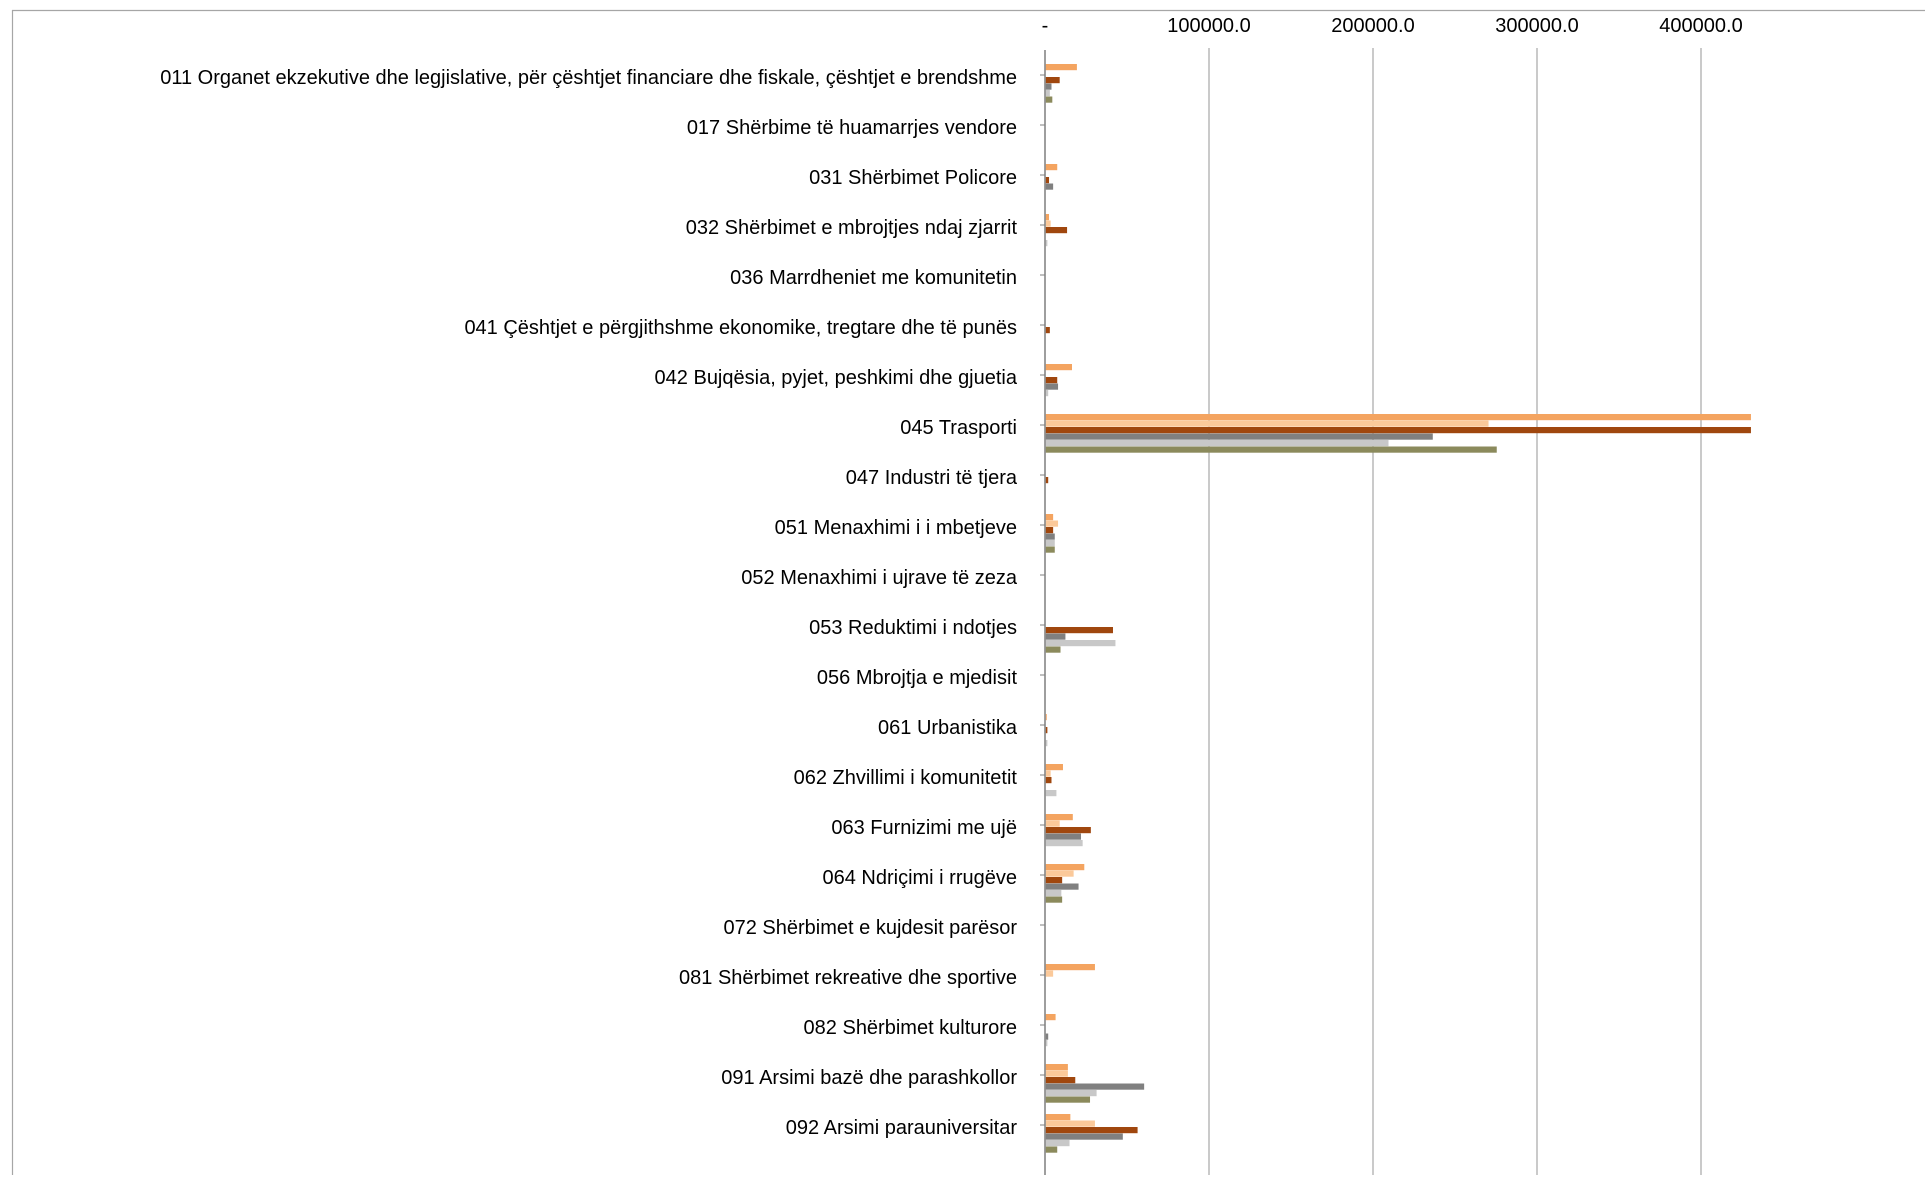 The image size is (1925, 1180). What do you see at coordinates (958, 428) in the screenshot?
I see `category-label: 045 Trasporti` at bounding box center [958, 428].